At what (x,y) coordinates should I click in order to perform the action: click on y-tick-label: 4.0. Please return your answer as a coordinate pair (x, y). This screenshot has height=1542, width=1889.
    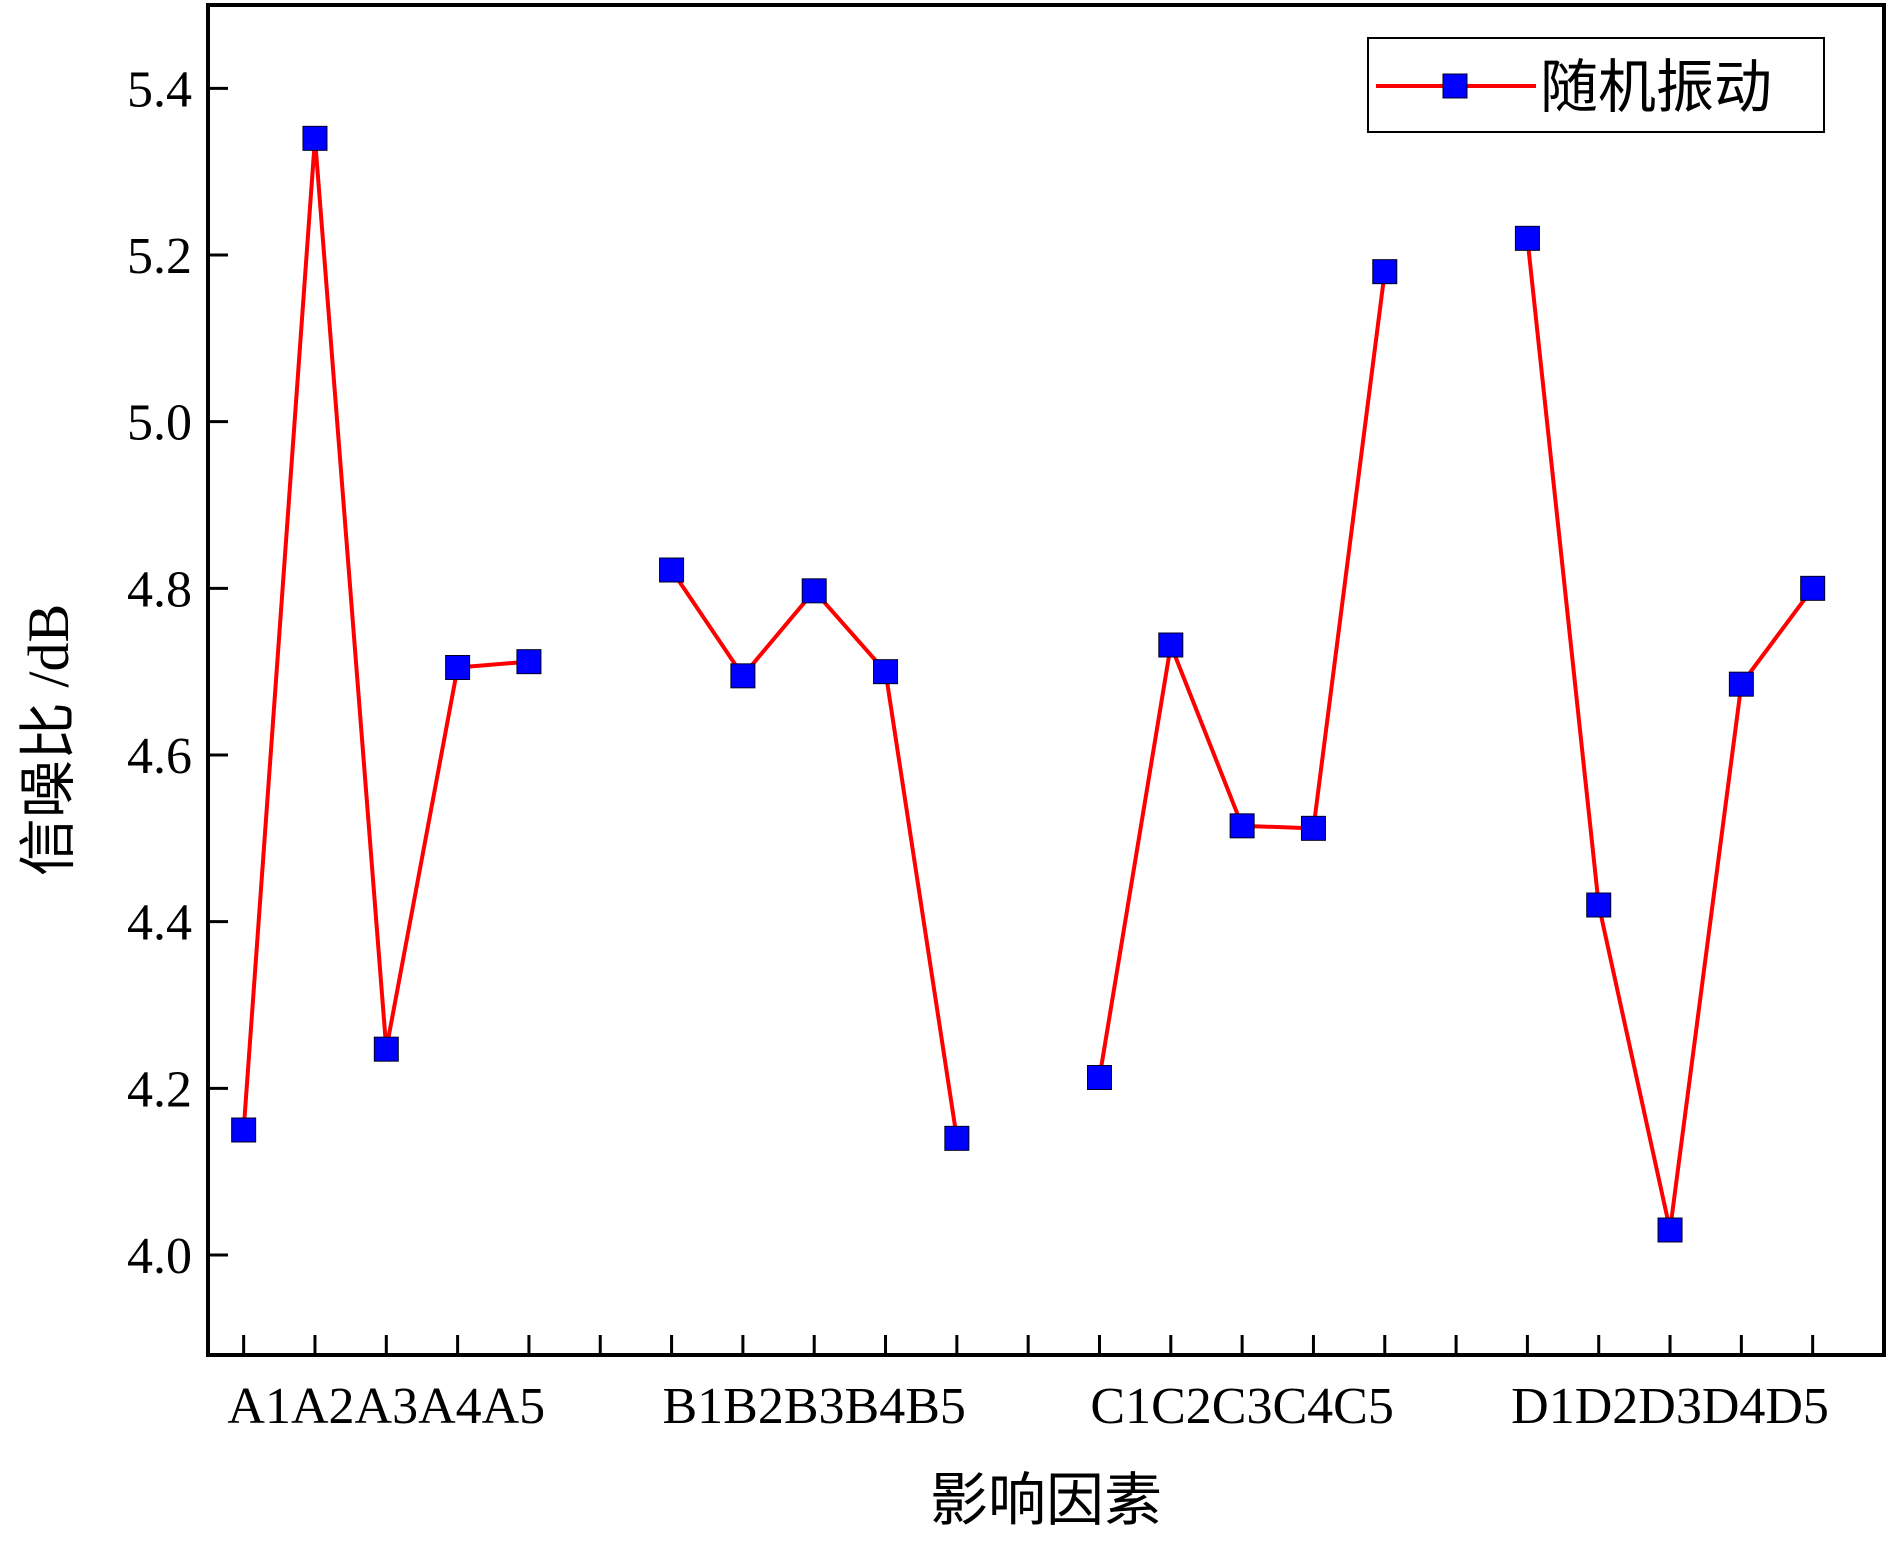
    Looking at the image, I should click on (159, 1256).